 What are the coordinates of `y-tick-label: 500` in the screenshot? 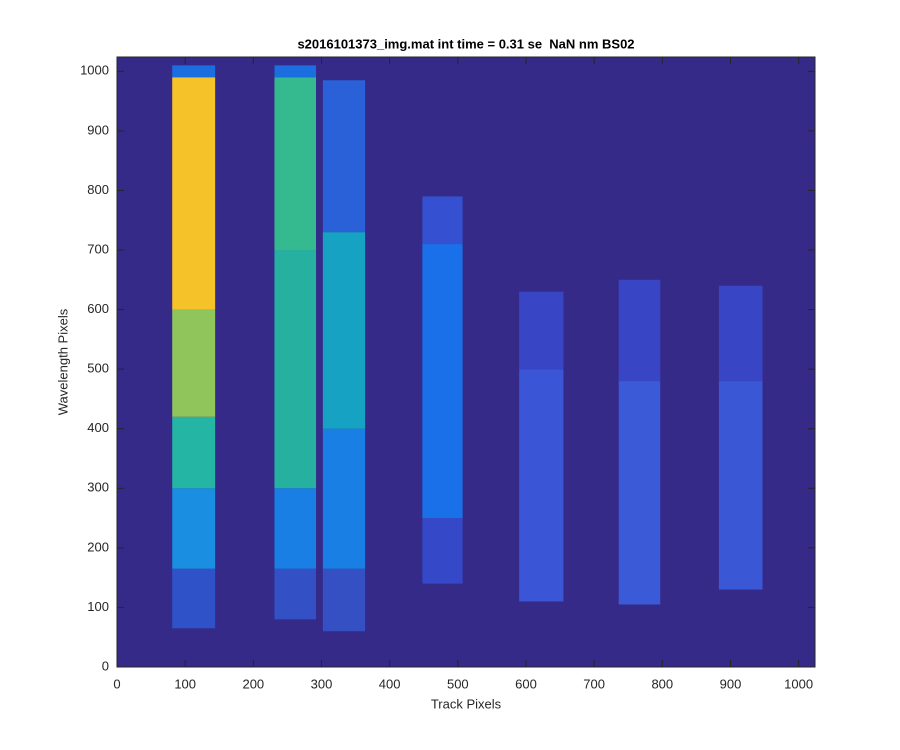 It's located at (98, 368).